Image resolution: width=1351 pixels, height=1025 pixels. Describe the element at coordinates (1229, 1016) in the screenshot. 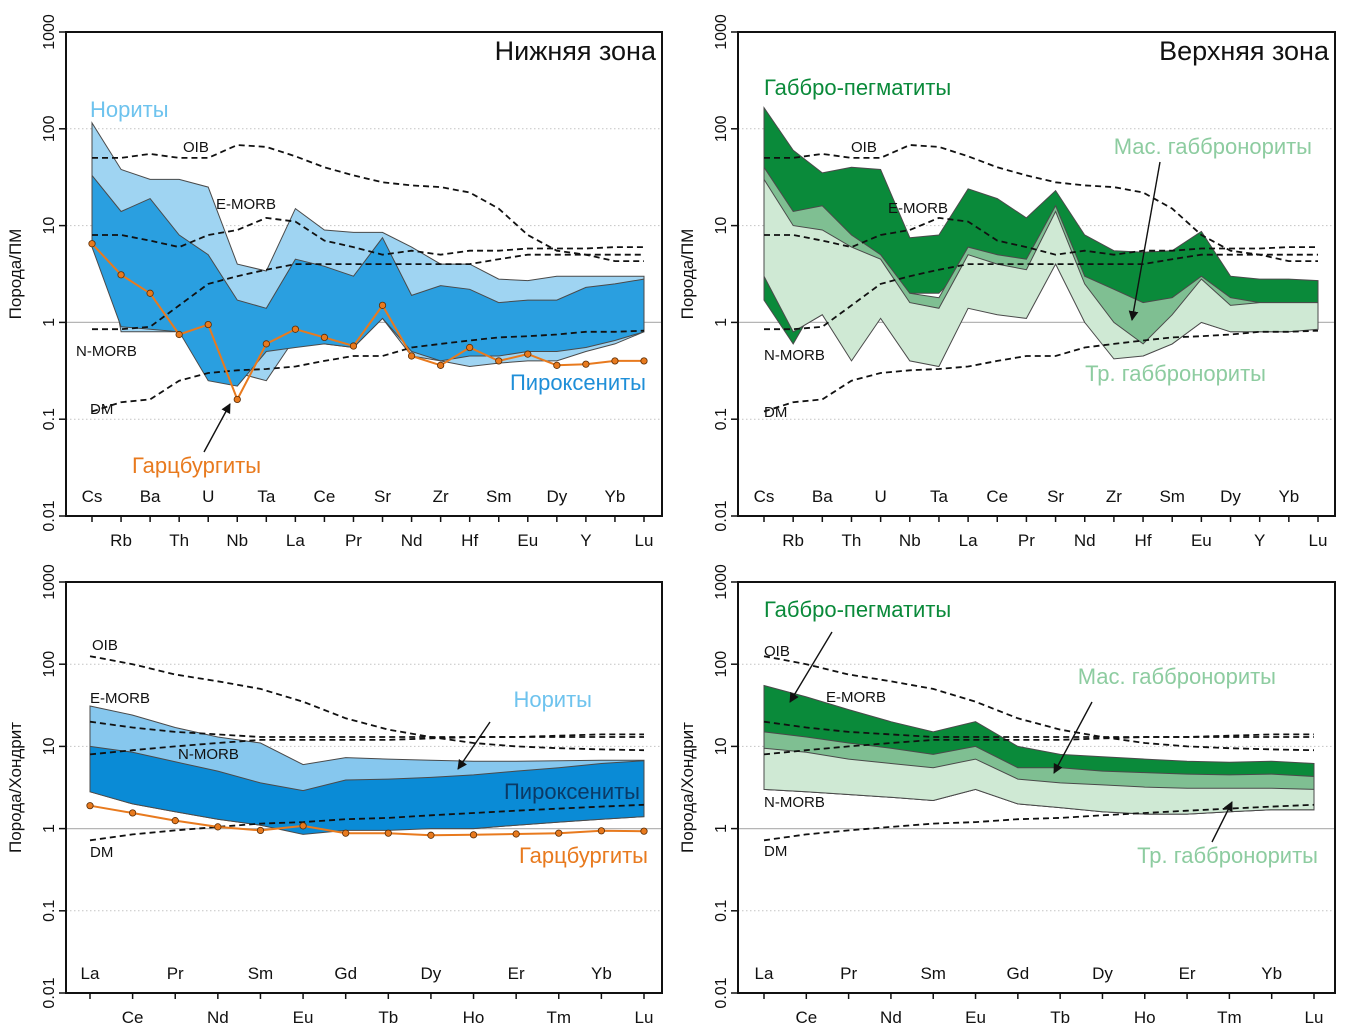

I see `x-tick-label: Tm` at that location.